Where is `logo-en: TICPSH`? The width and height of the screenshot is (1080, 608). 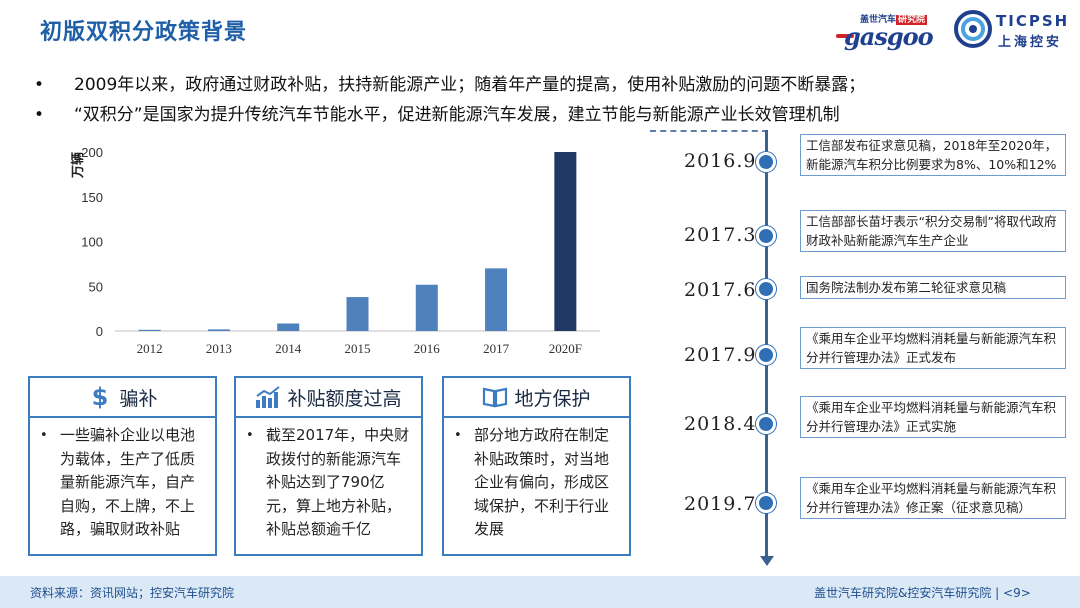
logo-en: TICPSH is located at coordinates (1033, 21).